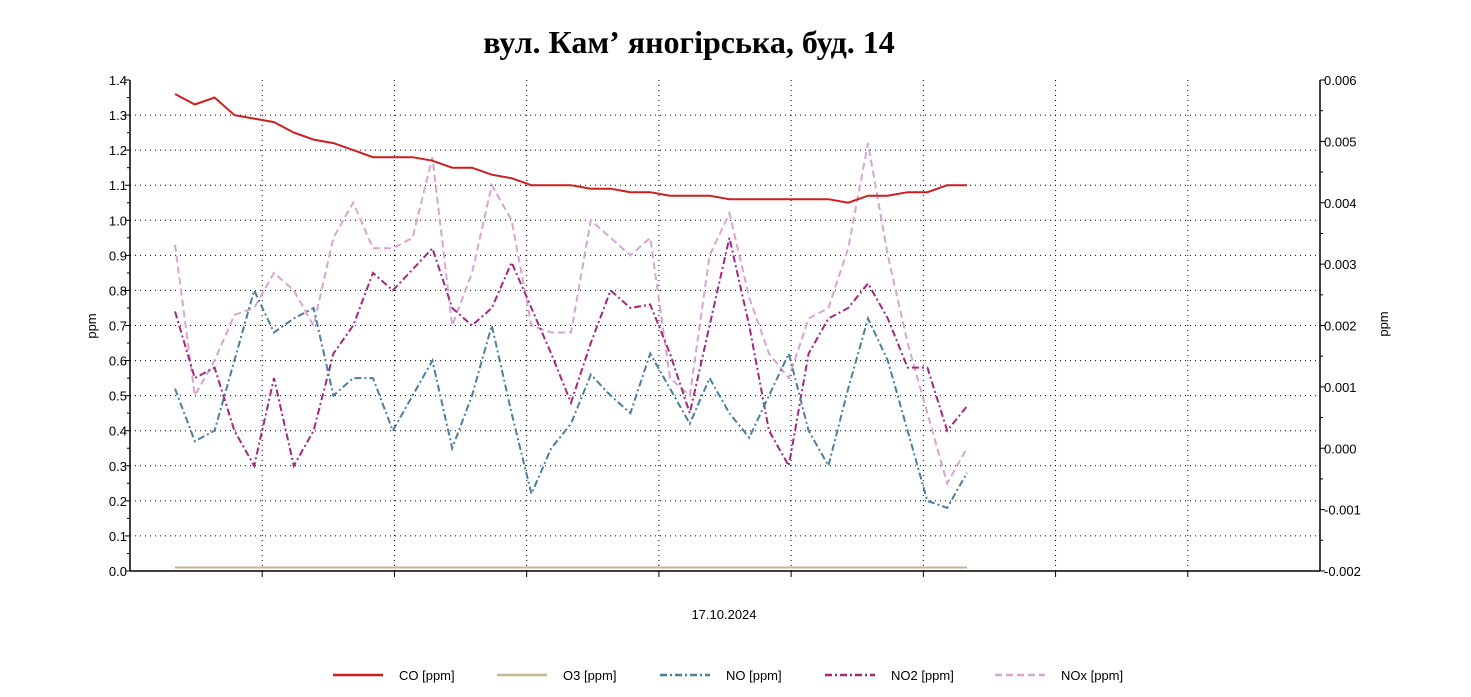 Image resolution: width=1471 pixels, height=697 pixels. I want to click on y2-tick-label: -0.002, so click(1342, 571).